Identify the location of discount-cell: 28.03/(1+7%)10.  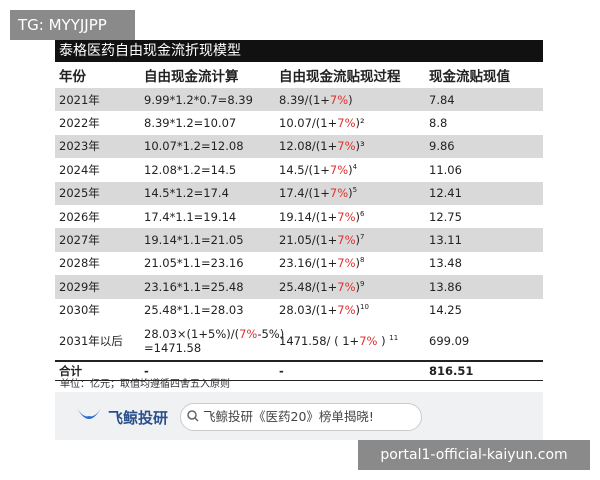
(350, 310).